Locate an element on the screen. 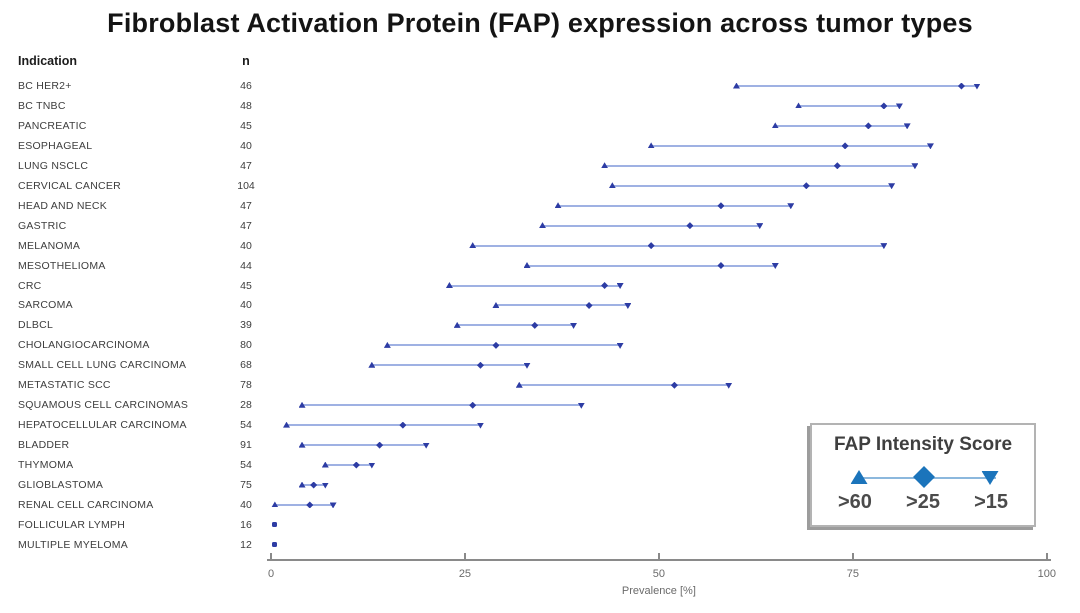 The width and height of the screenshot is (1080, 613). row-label: LUNG NSCLC is located at coordinates (53, 165).